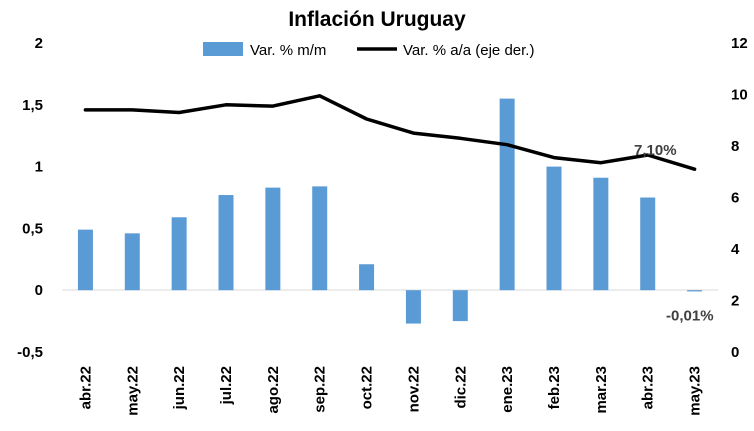 The height and width of the screenshot is (431, 754). Describe the element at coordinates (468, 50) in the screenshot. I see `legend-label-annual: Var. % a/a (eje der.)` at that location.